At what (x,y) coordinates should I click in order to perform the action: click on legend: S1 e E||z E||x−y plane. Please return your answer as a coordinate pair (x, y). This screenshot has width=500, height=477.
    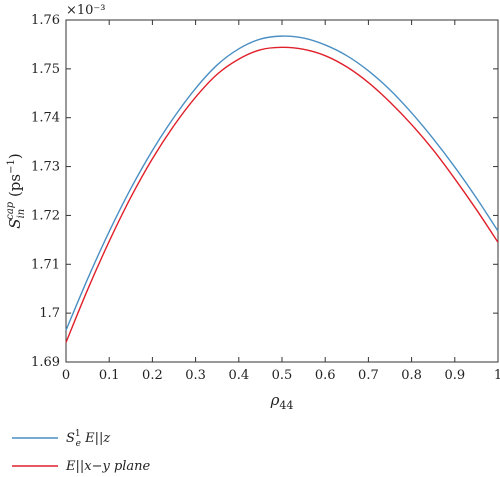
    Looking at the image, I should click on (81, 451).